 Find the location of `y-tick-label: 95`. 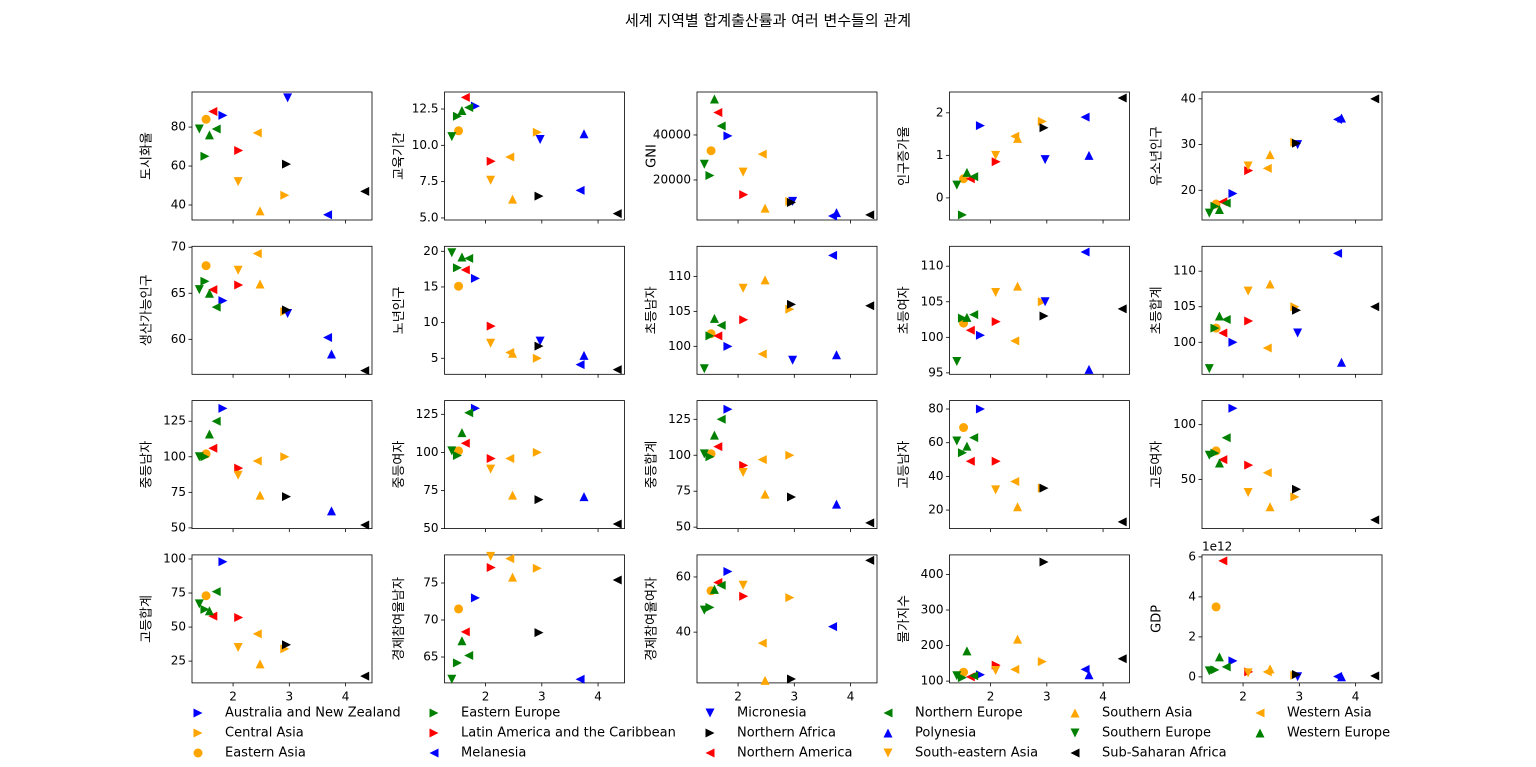

y-tick-label: 95 is located at coordinates (935, 372).